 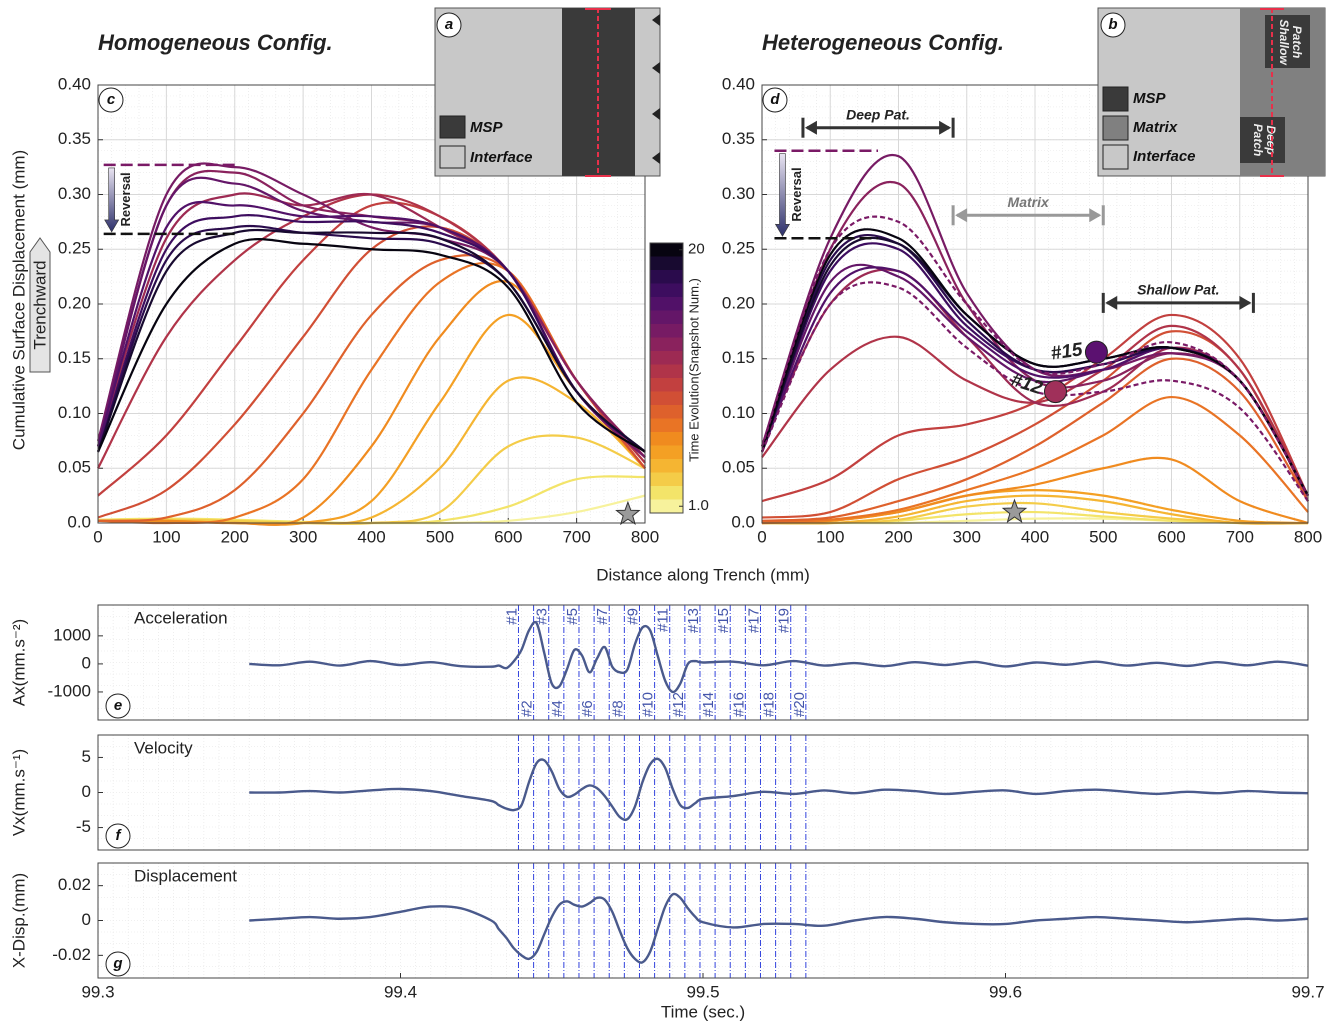 I want to click on patch-label: Patch, so click(x=1258, y=140).